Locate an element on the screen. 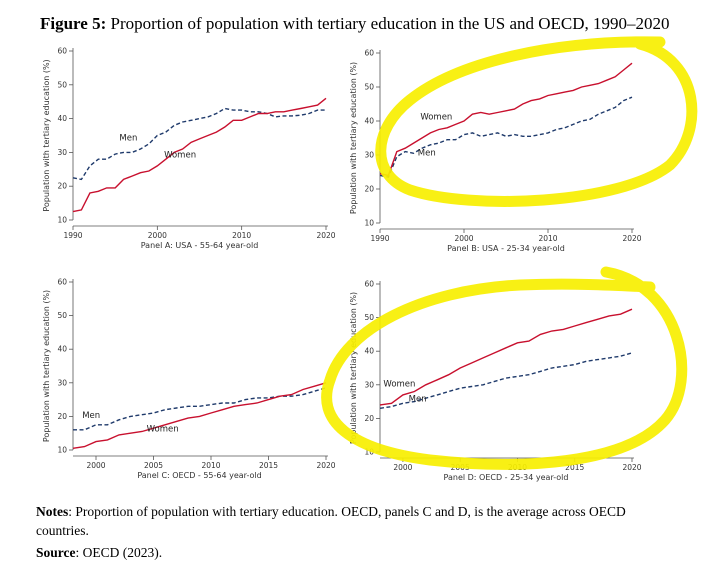 This screenshot has height=573, width=720. panel-b-y-tick-label: 20 is located at coordinates (369, 189).